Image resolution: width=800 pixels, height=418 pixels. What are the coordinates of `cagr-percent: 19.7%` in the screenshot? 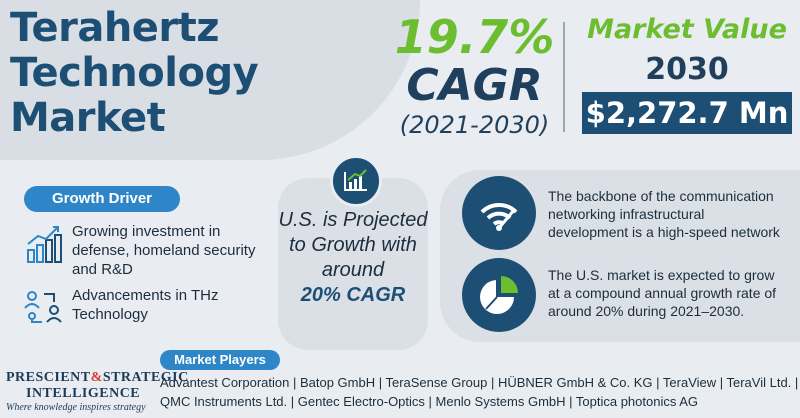 It's located at (474, 37).